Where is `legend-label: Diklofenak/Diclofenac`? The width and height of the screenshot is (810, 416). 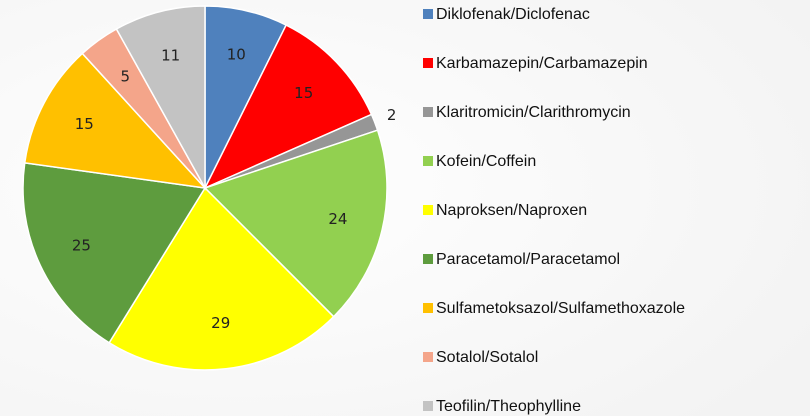 legend-label: Diklofenak/Diclofenac is located at coordinates (513, 14).